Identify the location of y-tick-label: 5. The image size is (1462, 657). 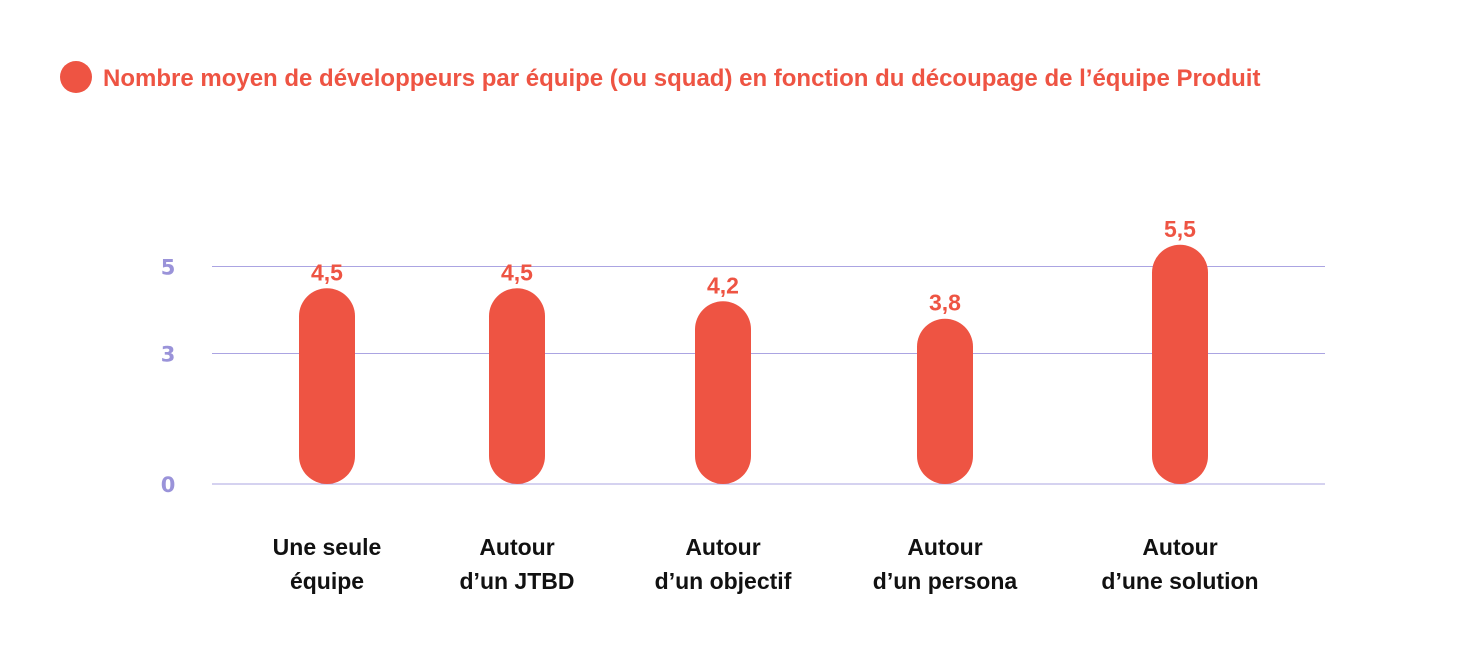
(168, 268).